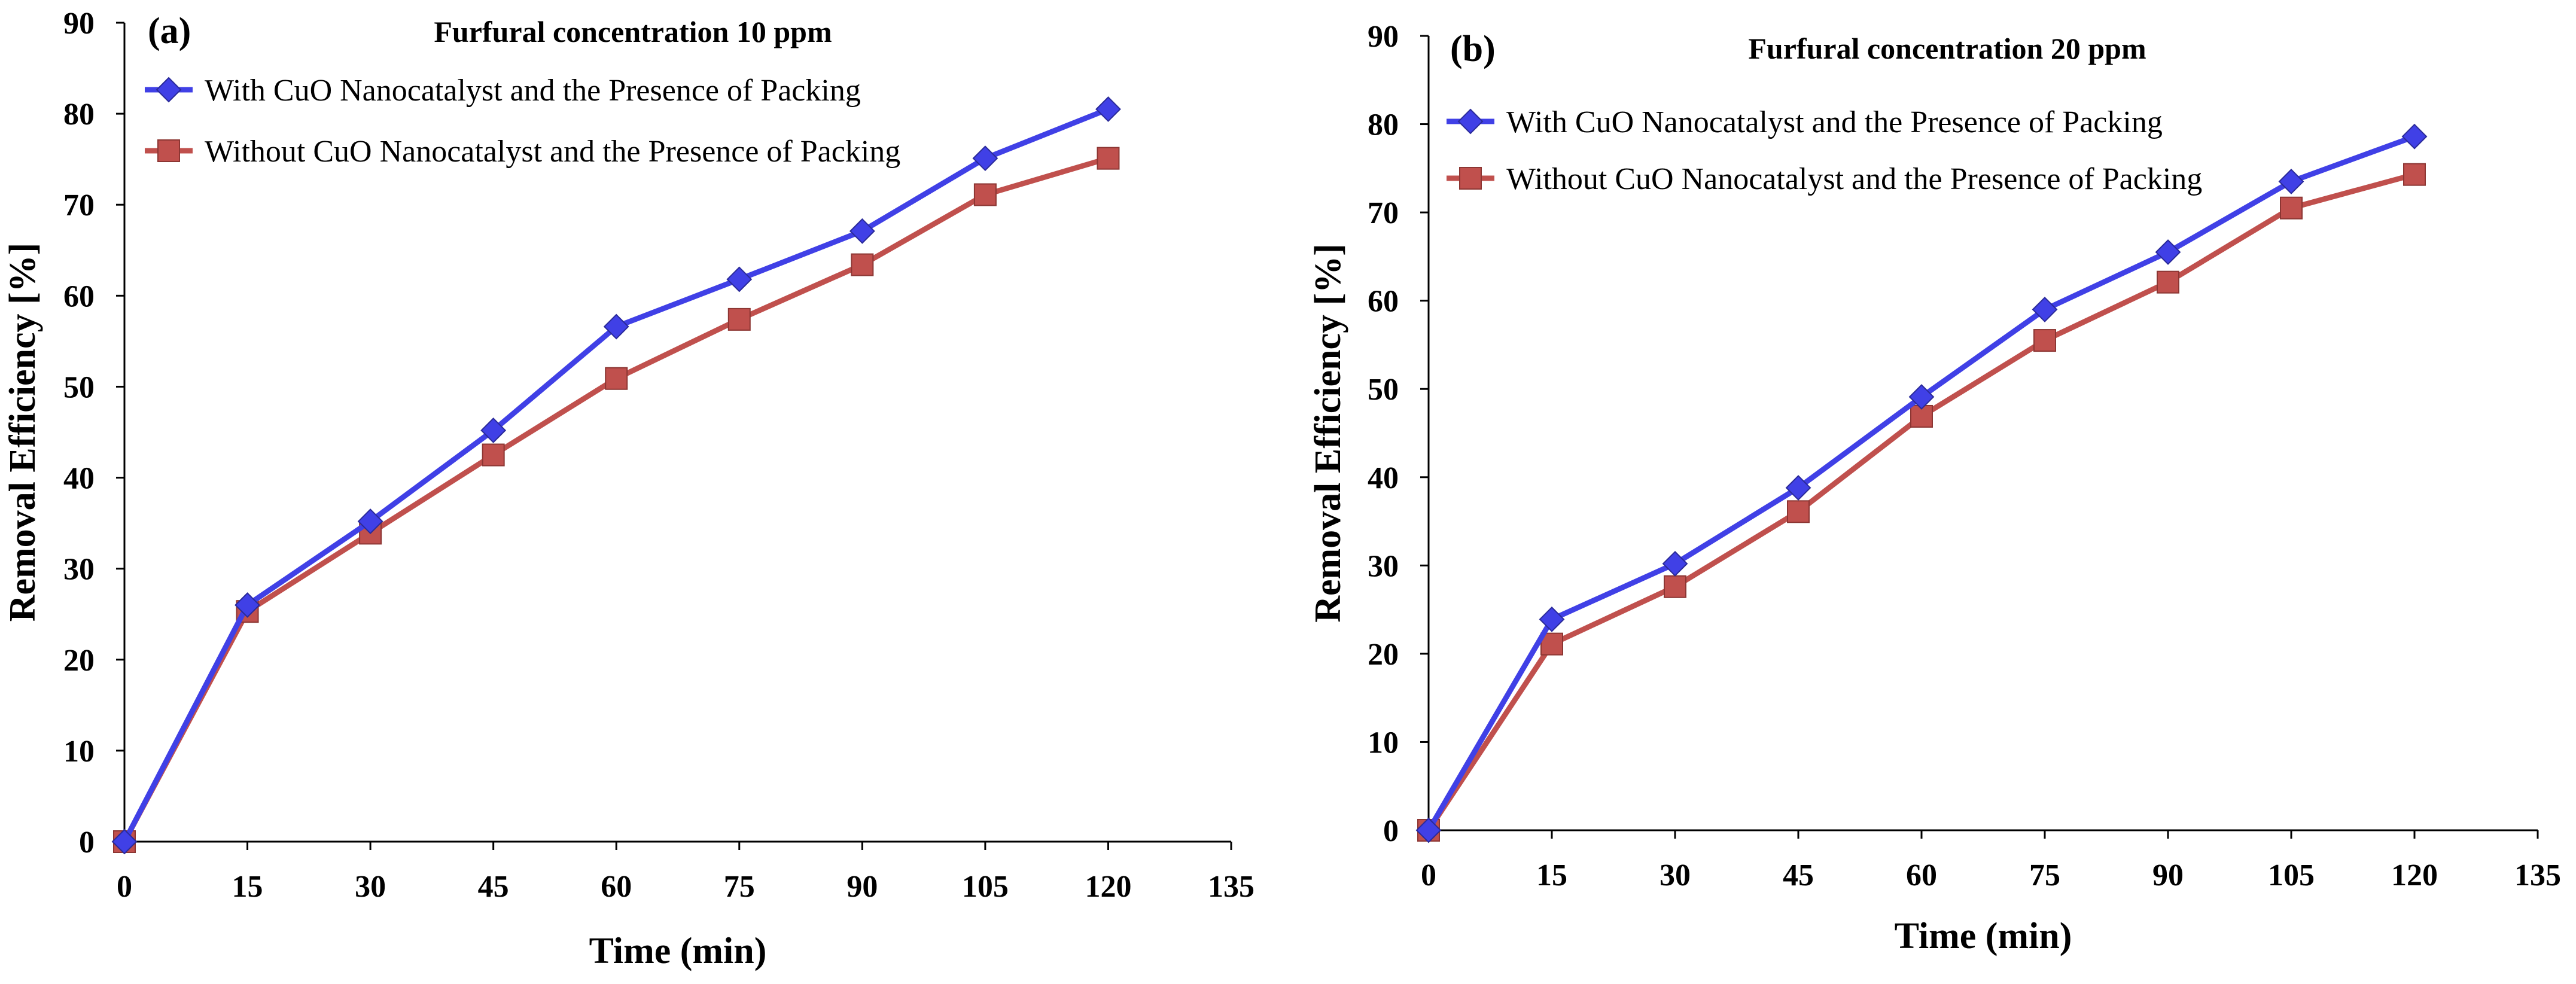 This screenshot has width=2576, height=984. Describe the element at coordinates (1947, 48) in the screenshot. I see `chart-title: Furfural concentration 20 ppm` at that location.